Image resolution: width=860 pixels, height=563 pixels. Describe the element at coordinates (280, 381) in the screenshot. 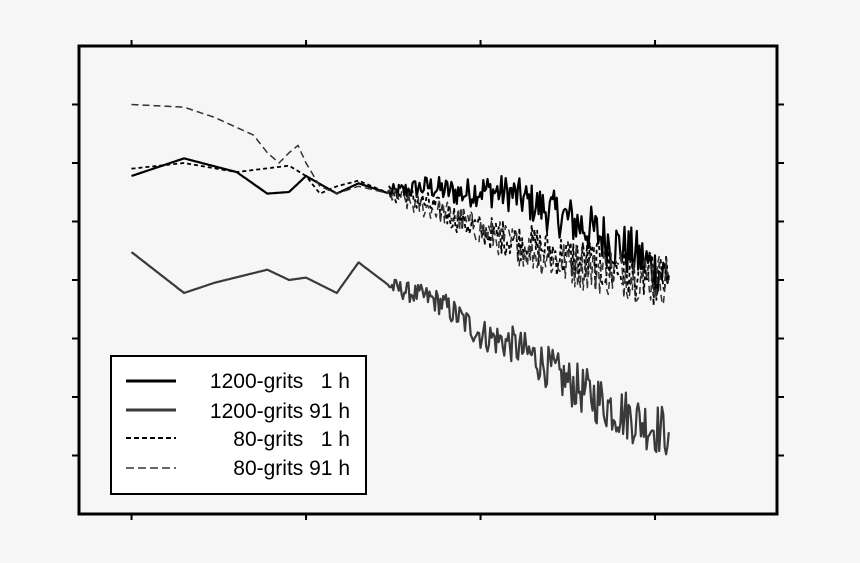

I see `legend-label-1200-1h: 1200-grits 1 h` at that location.